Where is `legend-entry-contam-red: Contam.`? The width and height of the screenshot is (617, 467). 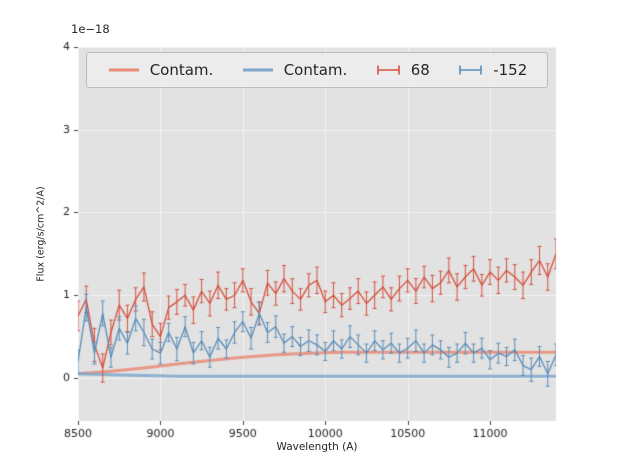 legend-entry-contam-red: Contam. is located at coordinates (160, 70).